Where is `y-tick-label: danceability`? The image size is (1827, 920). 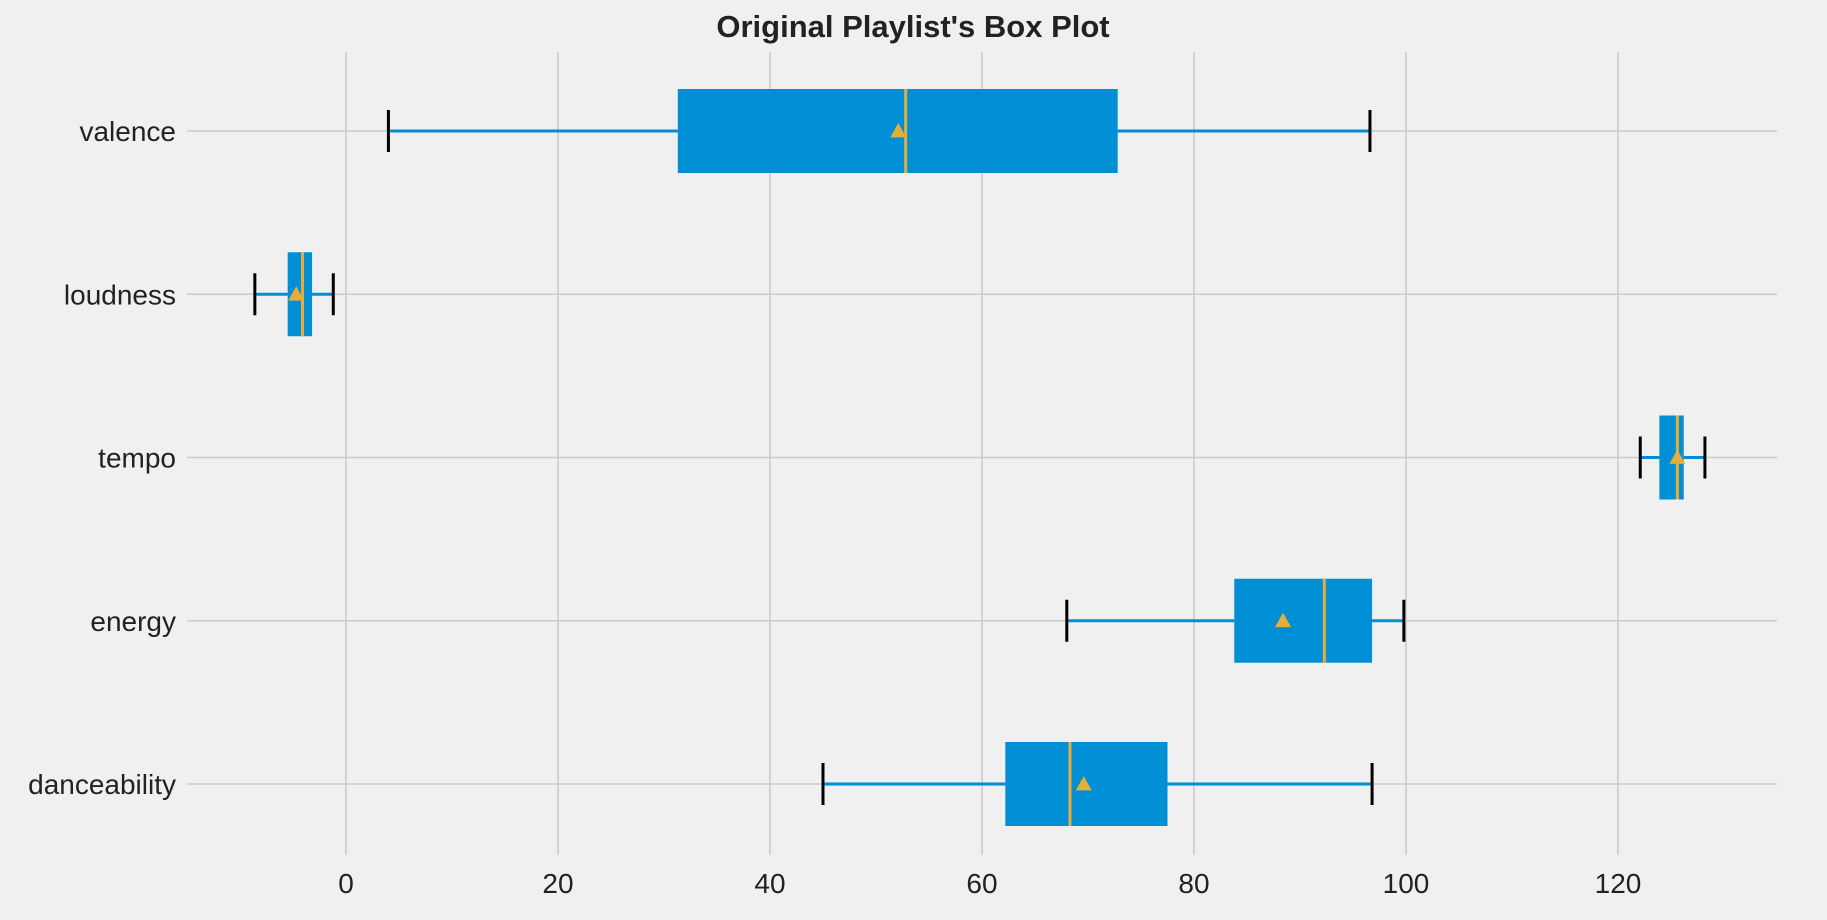 y-tick-label: danceability is located at coordinates (102, 784).